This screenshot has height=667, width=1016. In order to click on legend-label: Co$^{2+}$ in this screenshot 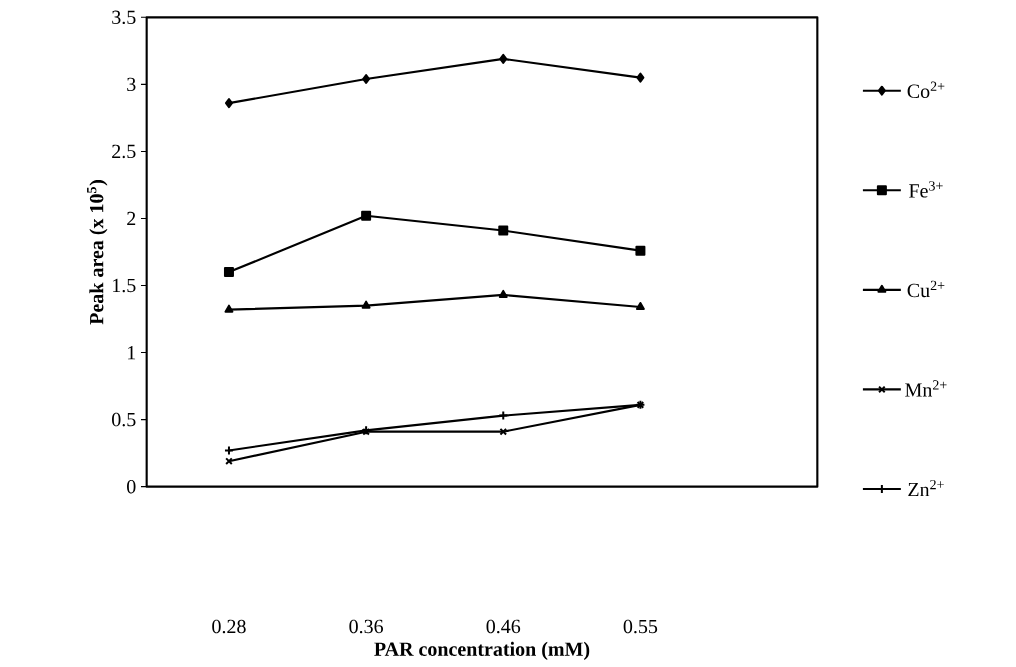, I will do `click(926, 90)`.